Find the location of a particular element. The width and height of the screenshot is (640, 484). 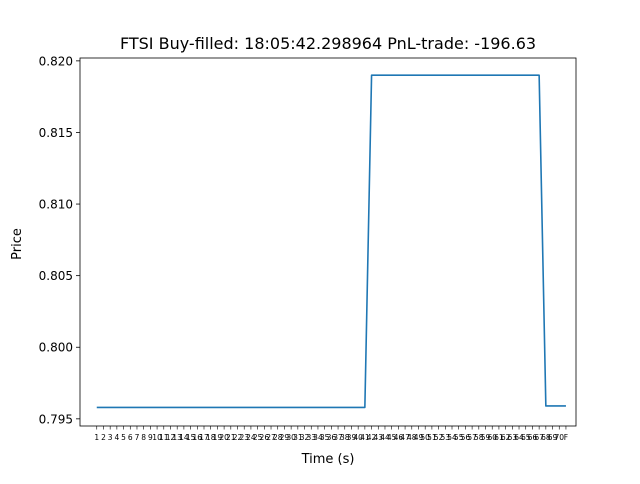

x-tick-label: 41 is located at coordinates (365, 437).